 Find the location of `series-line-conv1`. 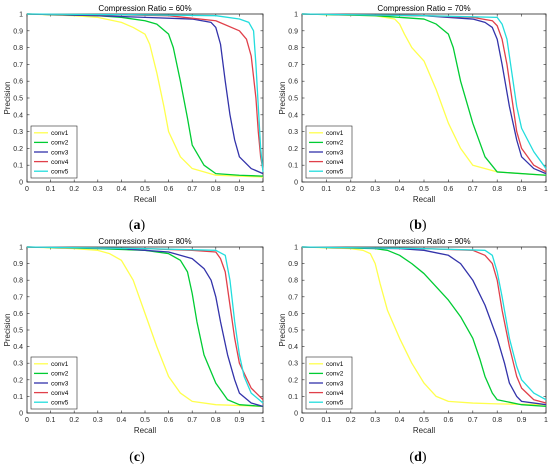

series-line-conv1 is located at coordinates (145, 327).